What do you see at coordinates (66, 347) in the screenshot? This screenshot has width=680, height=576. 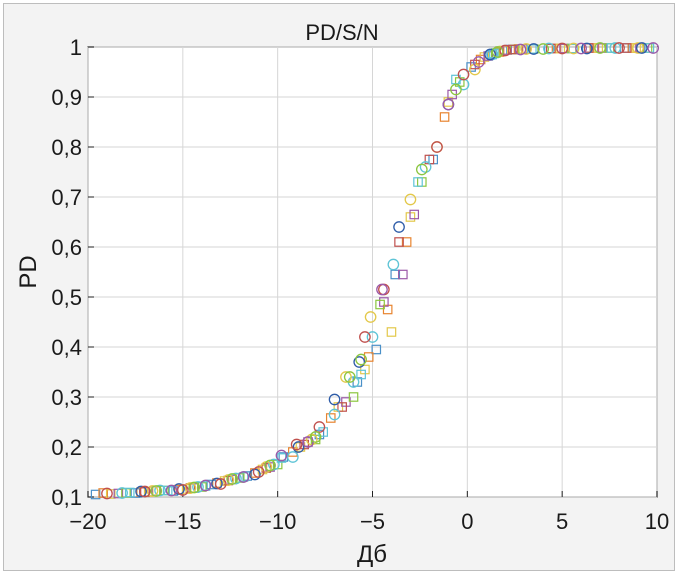 I see `y-tick-label: 0,4` at bounding box center [66, 347].